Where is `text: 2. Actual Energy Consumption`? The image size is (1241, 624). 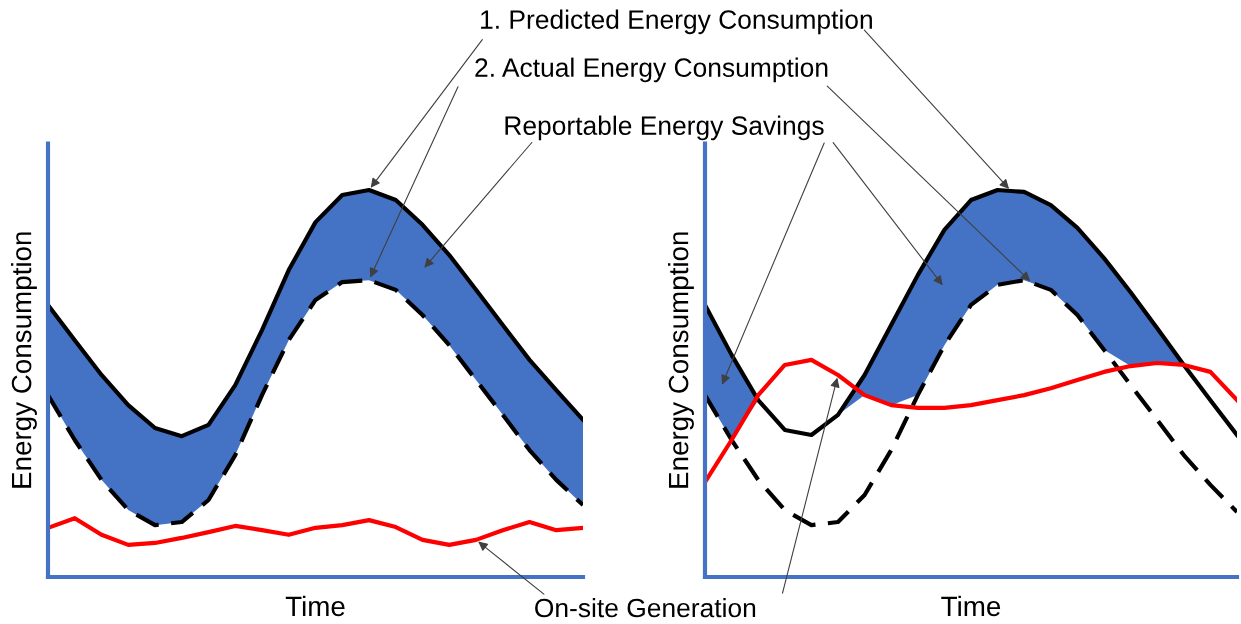
text: 2. Actual Energy Consumption is located at coordinates (651, 70).